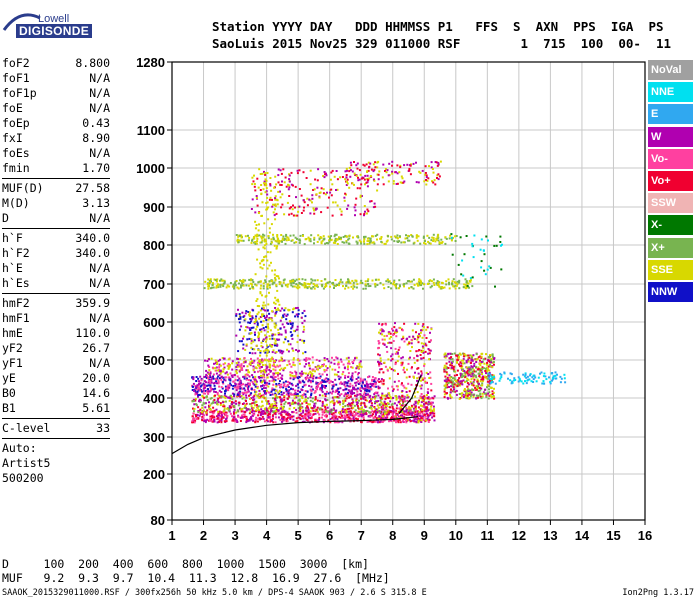 The width and height of the screenshot is (700, 600). Describe the element at coordinates (96, 168) in the screenshot. I see `param-value: 1.70` at that location.